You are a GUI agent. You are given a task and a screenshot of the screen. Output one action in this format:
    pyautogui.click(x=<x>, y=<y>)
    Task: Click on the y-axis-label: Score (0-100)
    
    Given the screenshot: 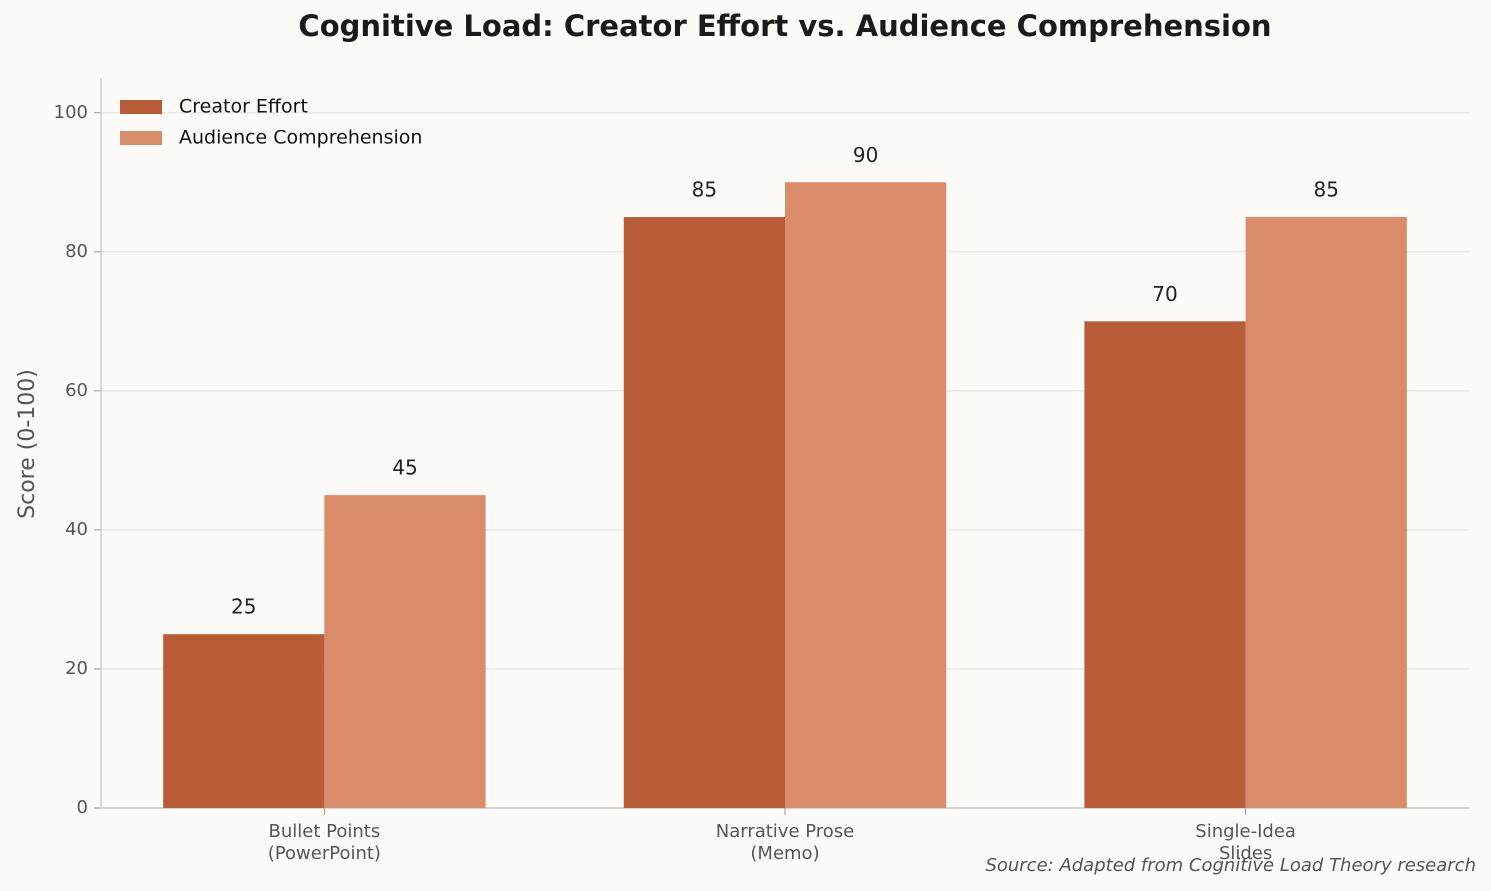 What is the action you would take?
    pyautogui.click(x=27, y=444)
    